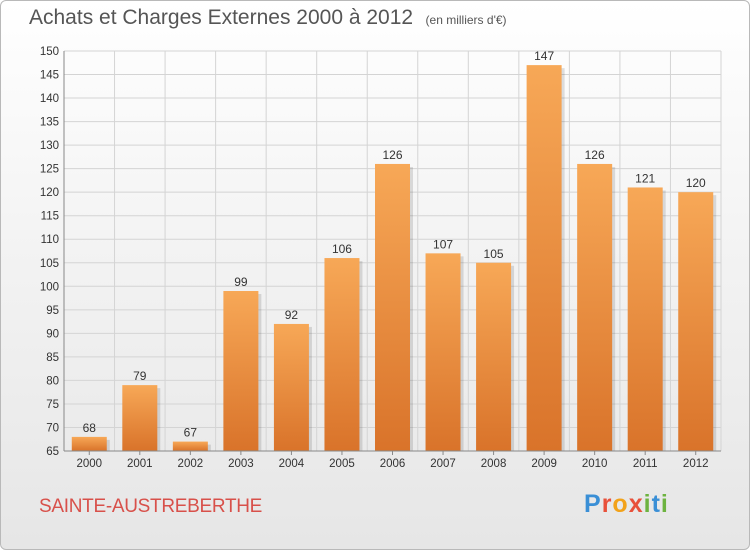 The width and height of the screenshot is (750, 550). What do you see at coordinates (52, 334) in the screenshot?
I see `y-tick-label: 90` at bounding box center [52, 334].